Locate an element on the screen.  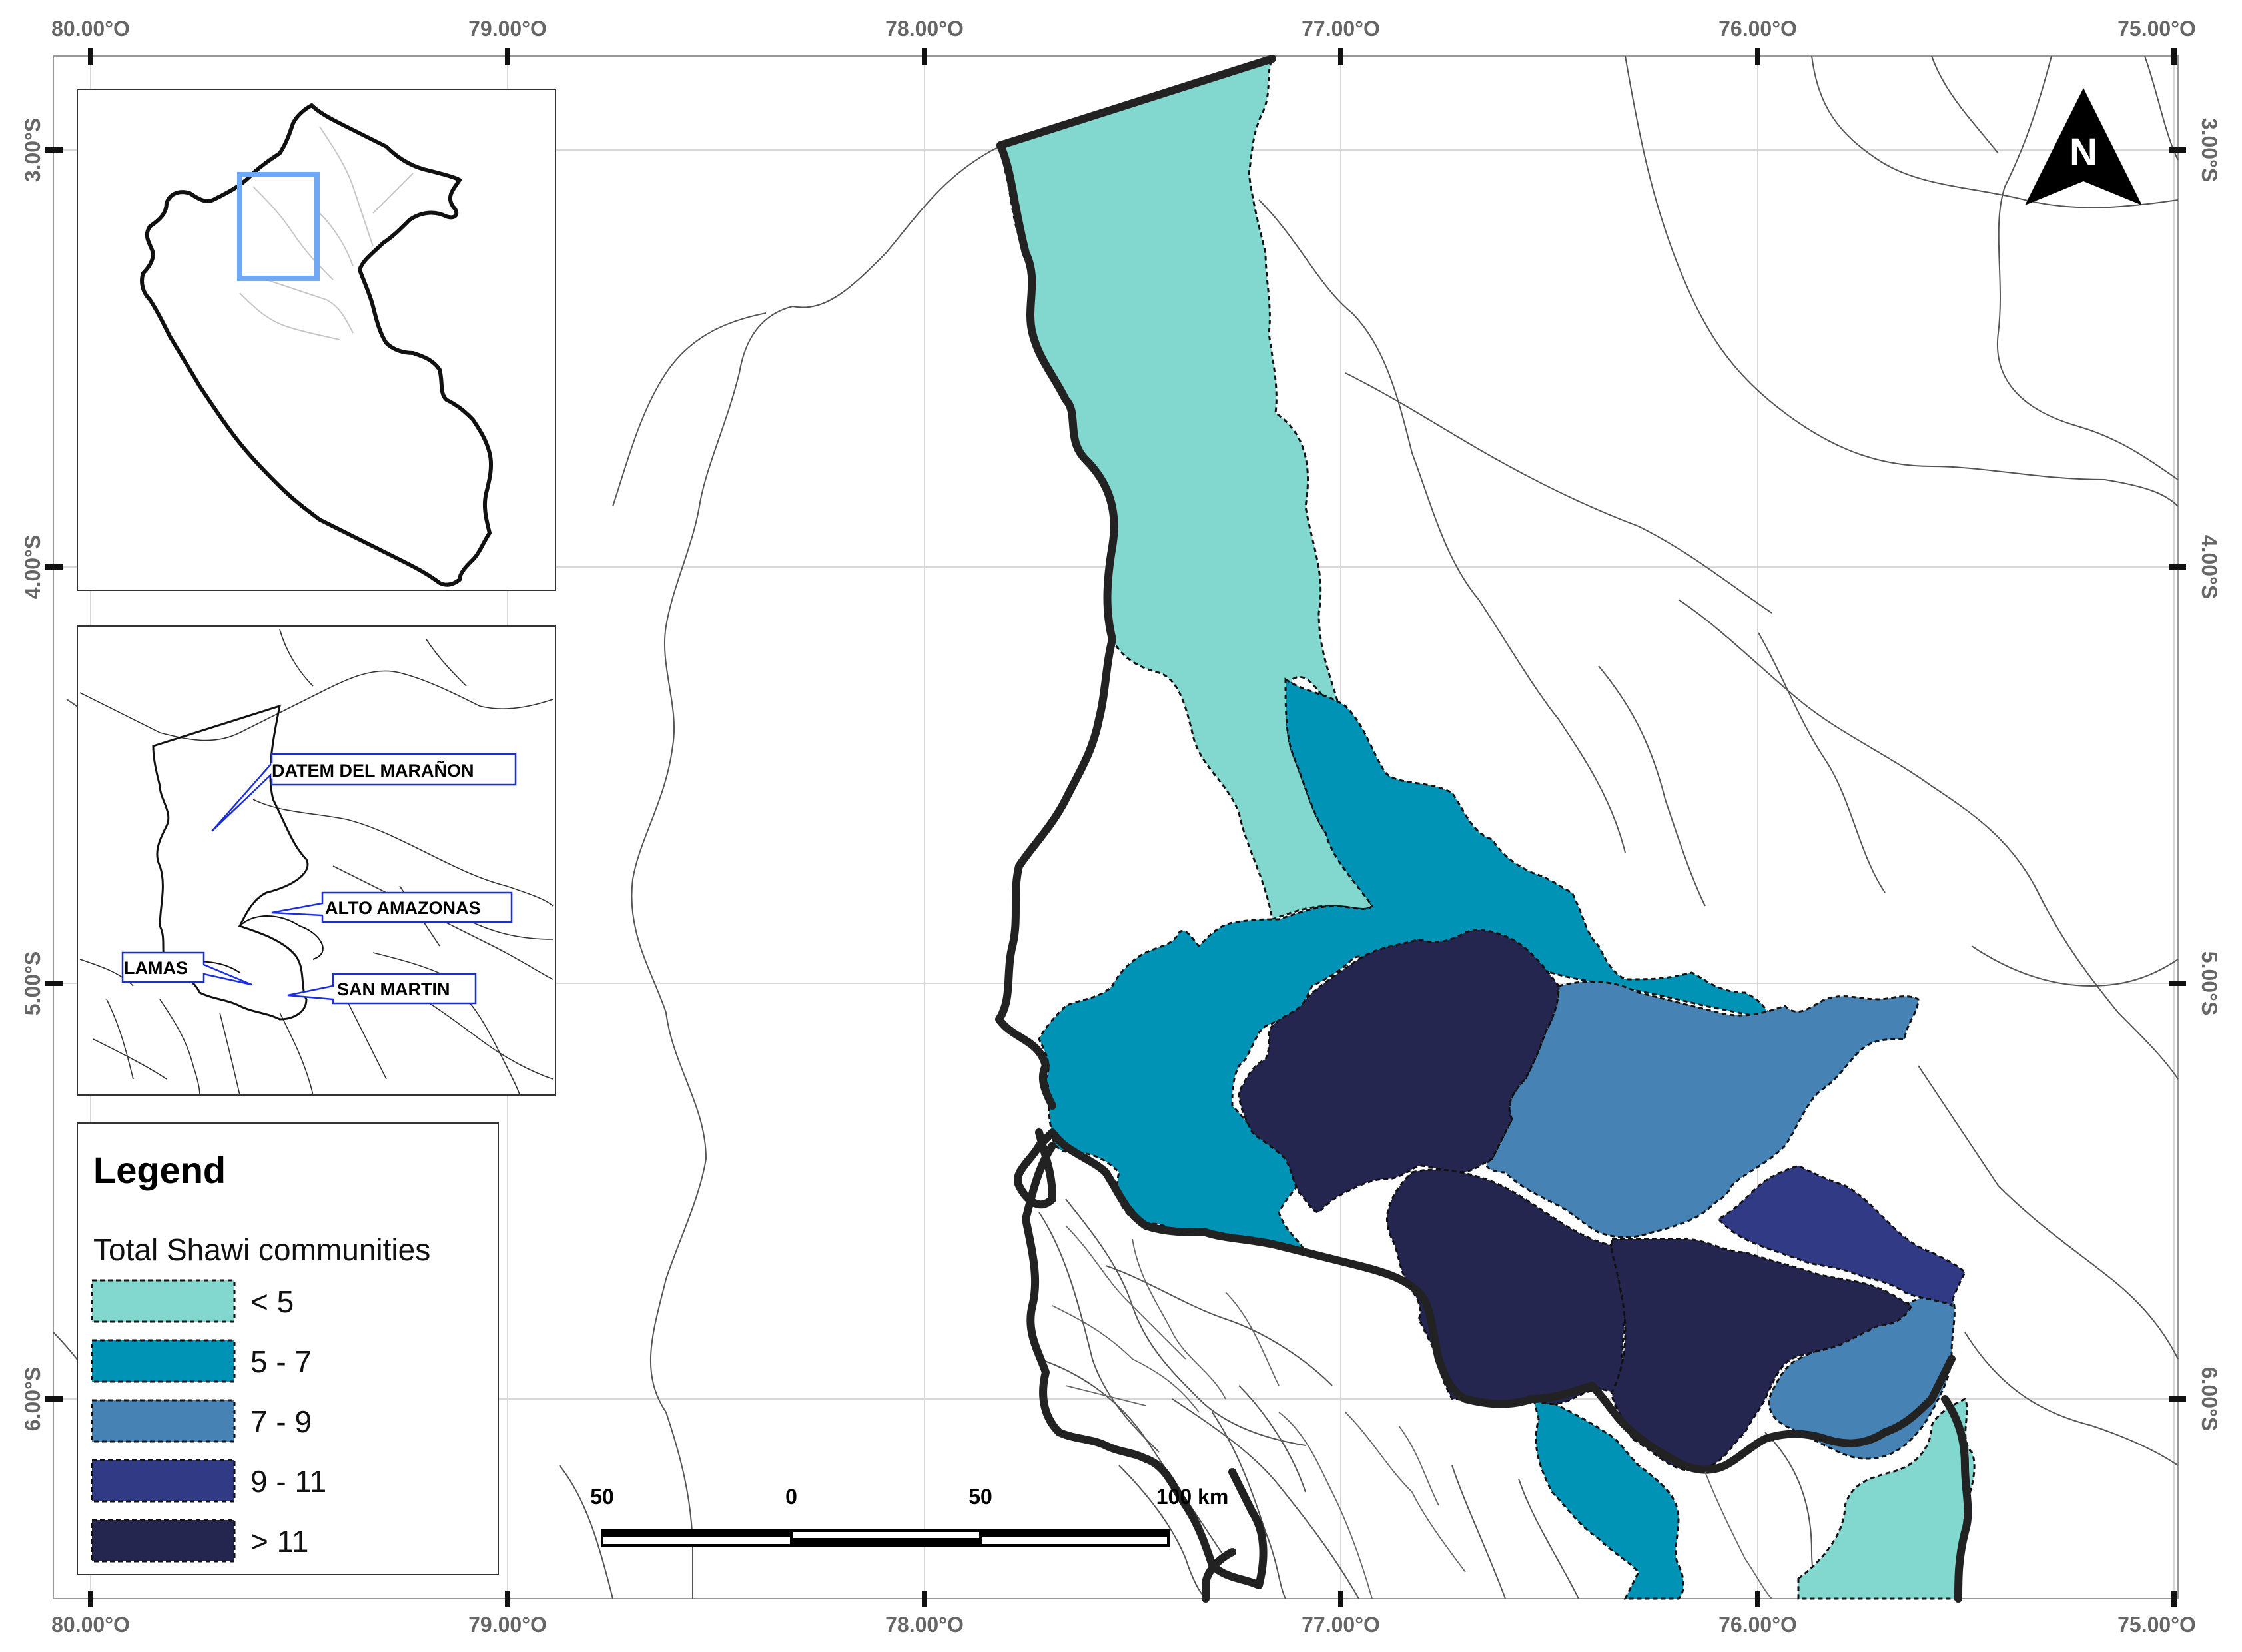
province-callouts is located at coordinates (319, 879).